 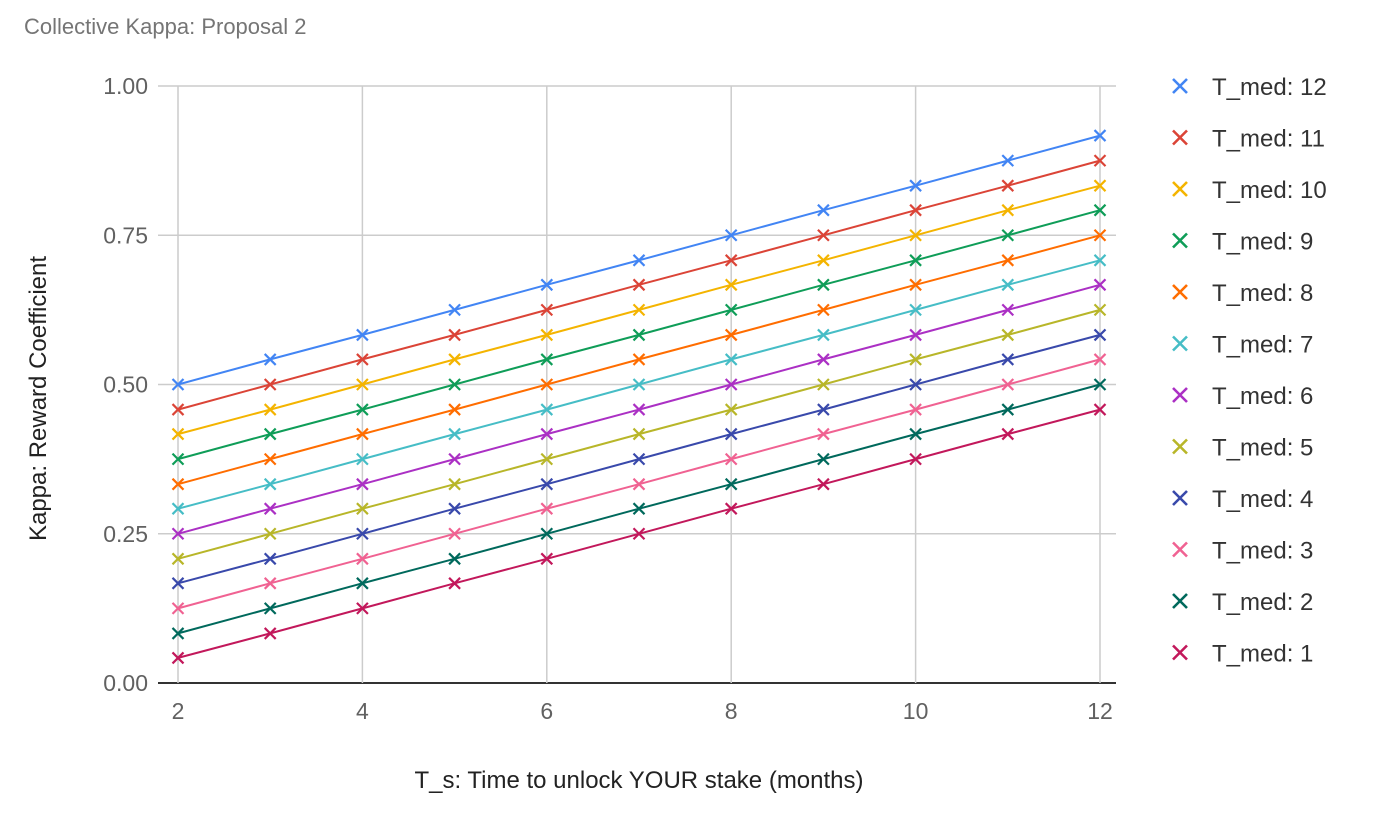 I want to click on legend-item: T_med: 10, so click(x=1249, y=190).